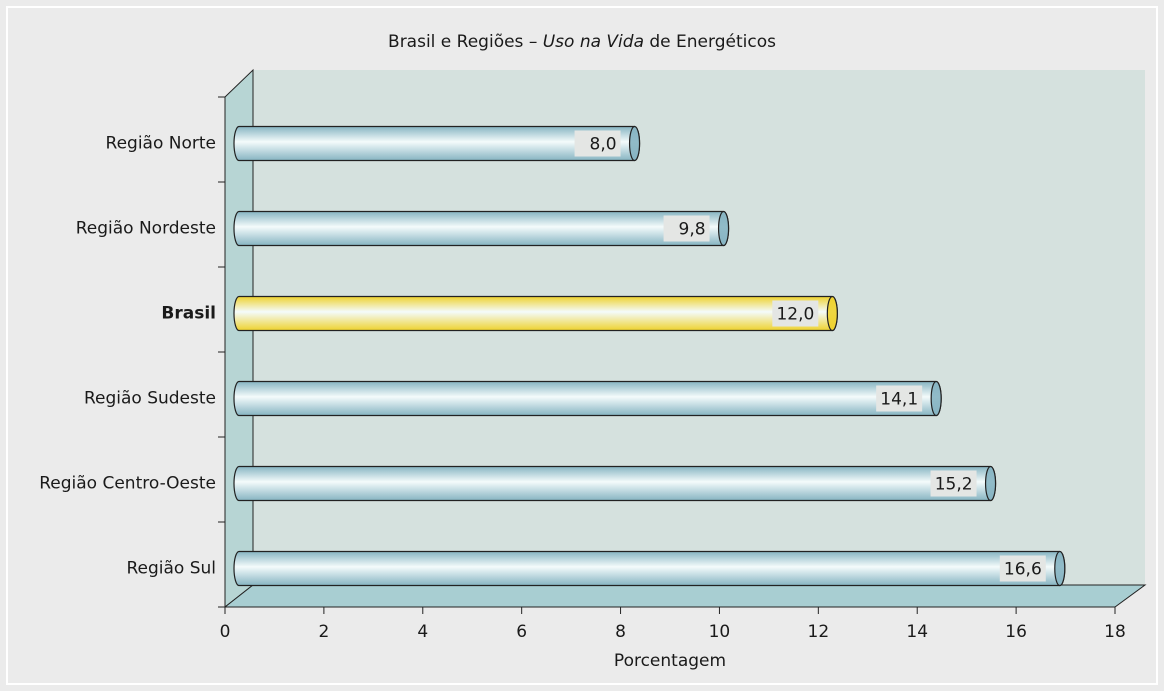  I want to click on x-tick-label: 8, so click(620, 632).